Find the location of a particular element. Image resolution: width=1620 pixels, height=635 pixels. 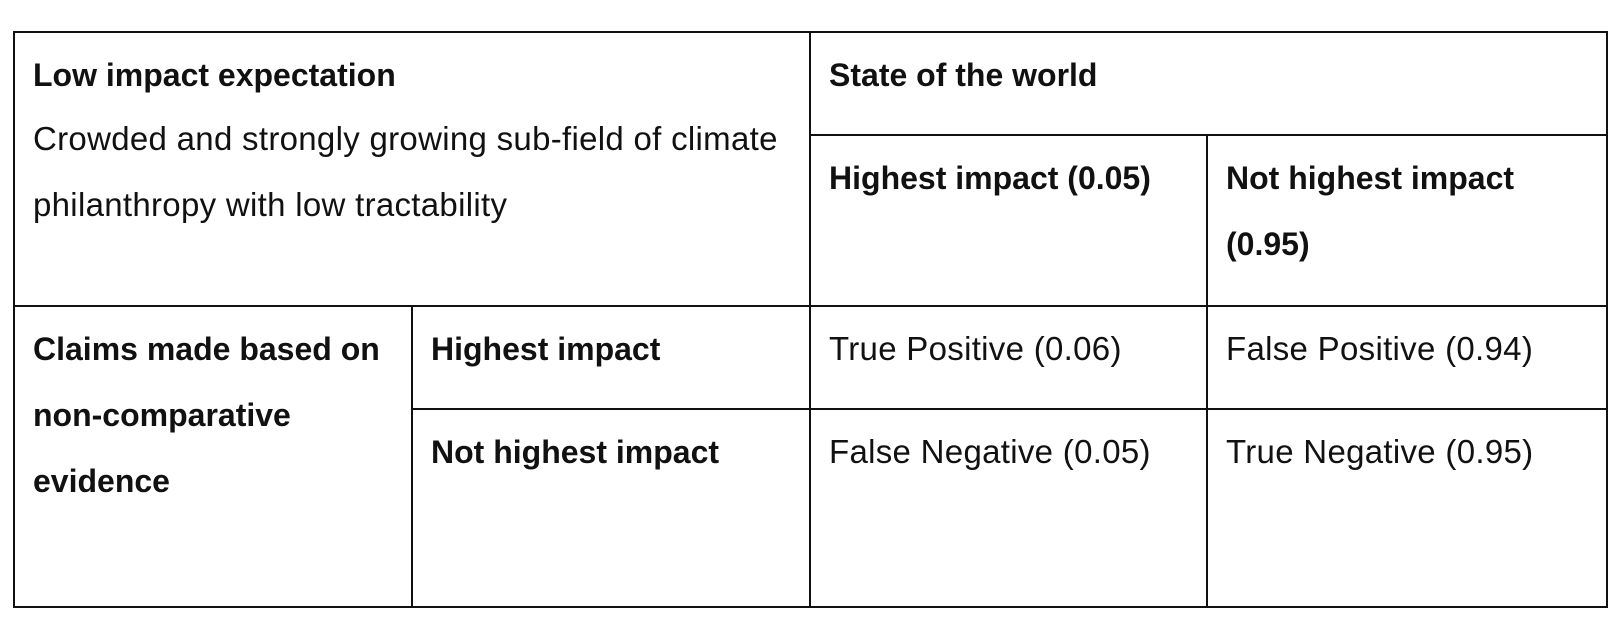

cell: False Positive (0.94) is located at coordinates (1407, 357).